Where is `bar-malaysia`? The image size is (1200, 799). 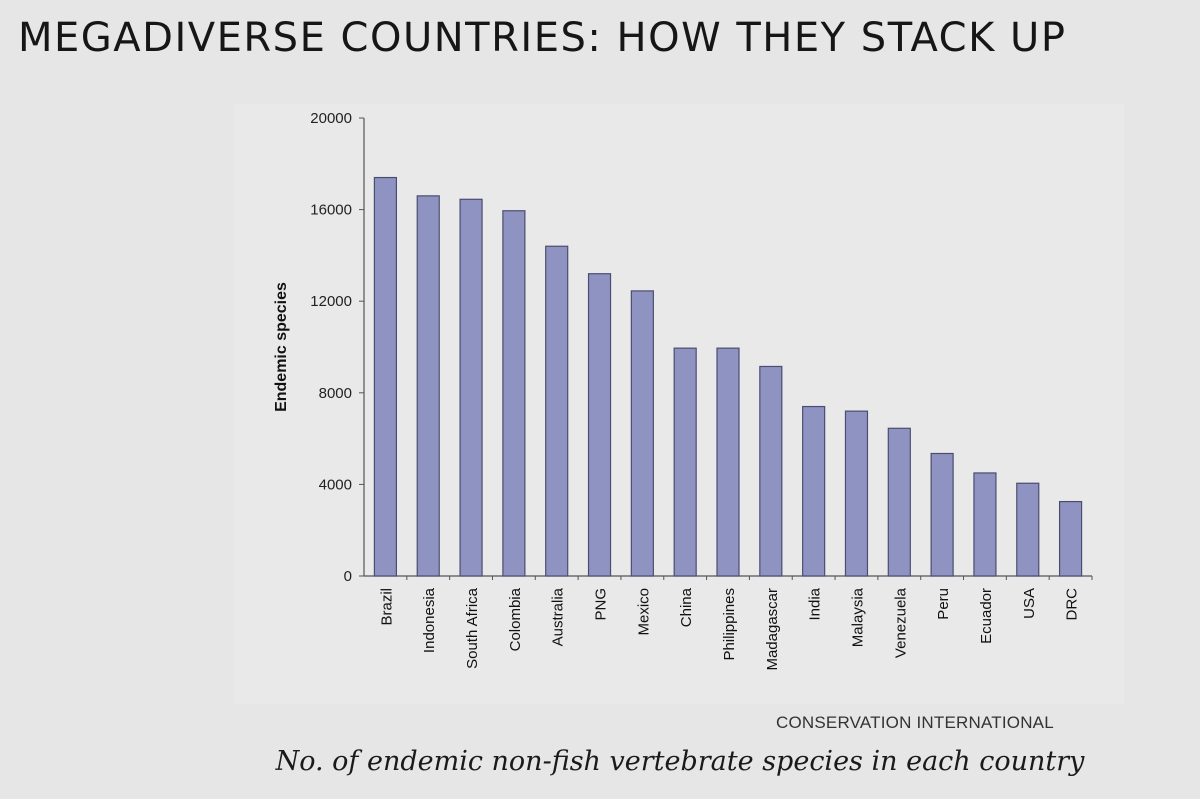 bar-malaysia is located at coordinates (856, 493).